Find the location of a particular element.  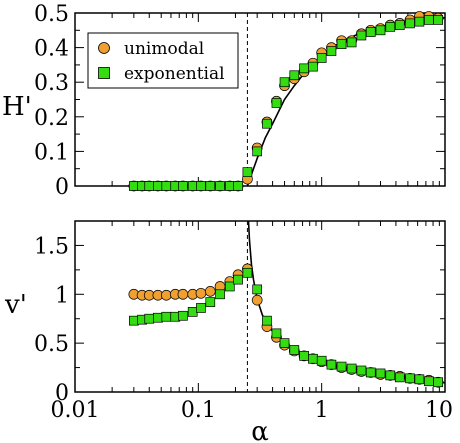

y-tick-label: 1 is located at coordinates (62, 295).